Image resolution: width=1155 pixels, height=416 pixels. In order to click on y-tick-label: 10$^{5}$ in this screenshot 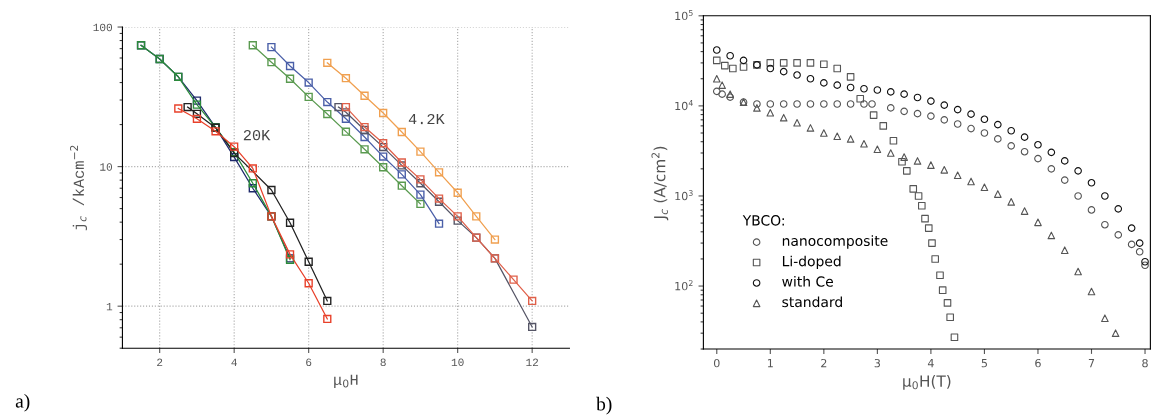, I will do `click(684, 15)`.